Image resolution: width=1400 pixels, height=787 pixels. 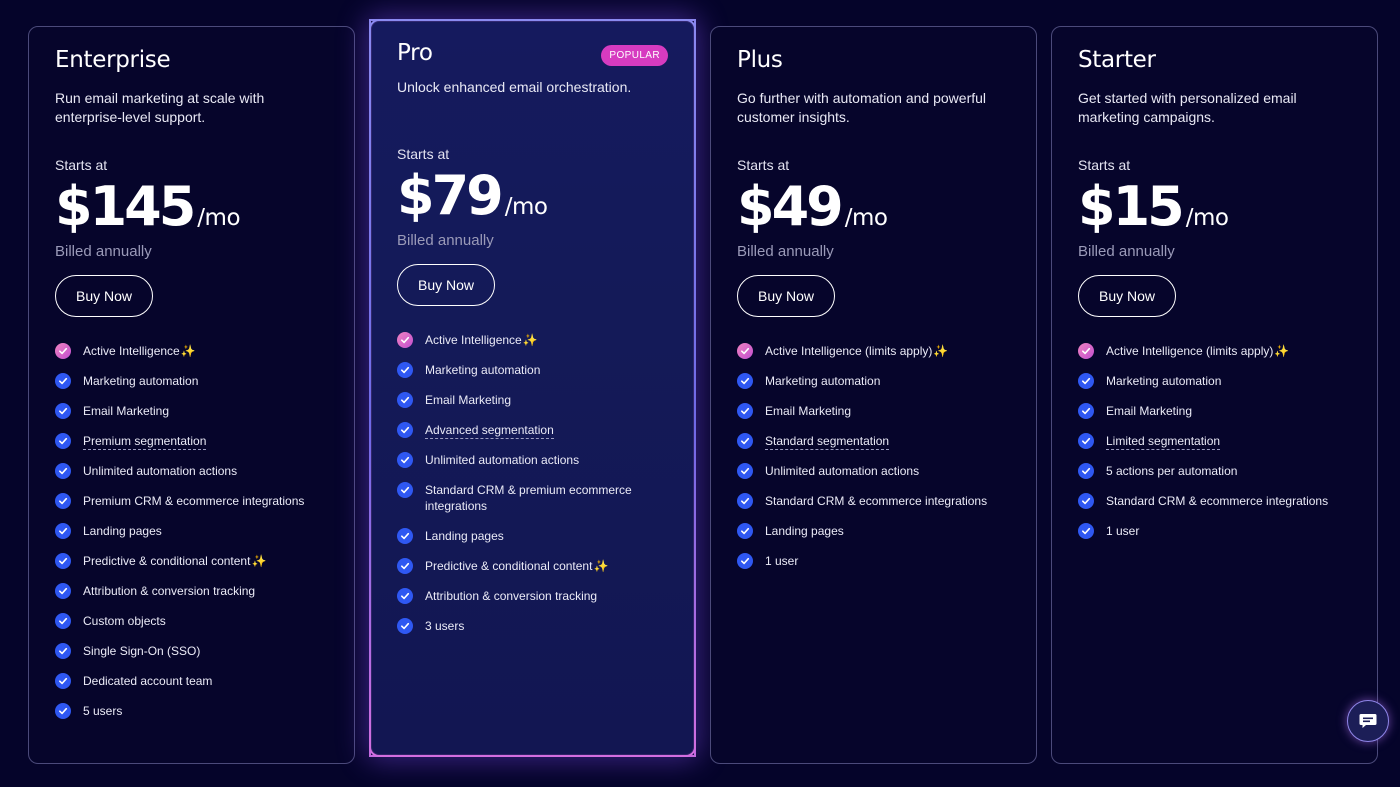 I want to click on plan-name: Starter, so click(x=1117, y=60).